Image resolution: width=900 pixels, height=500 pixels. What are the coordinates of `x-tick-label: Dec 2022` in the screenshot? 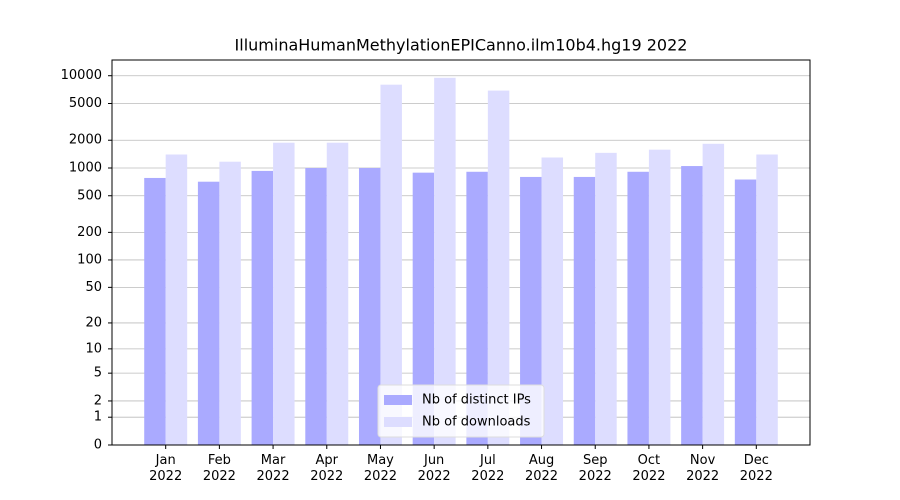 It's located at (756, 468).